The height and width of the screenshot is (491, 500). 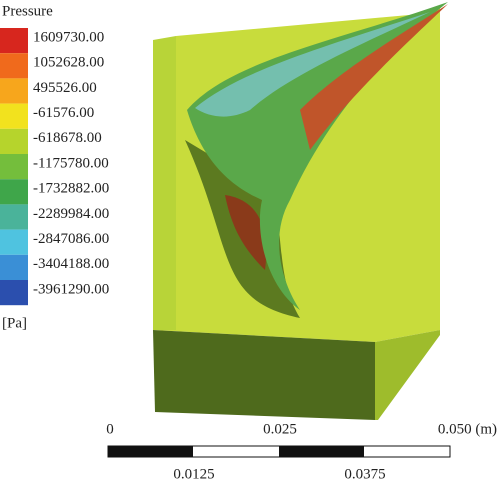 What do you see at coordinates (280, 429) in the screenshot?
I see `scale-label: 0.025` at bounding box center [280, 429].